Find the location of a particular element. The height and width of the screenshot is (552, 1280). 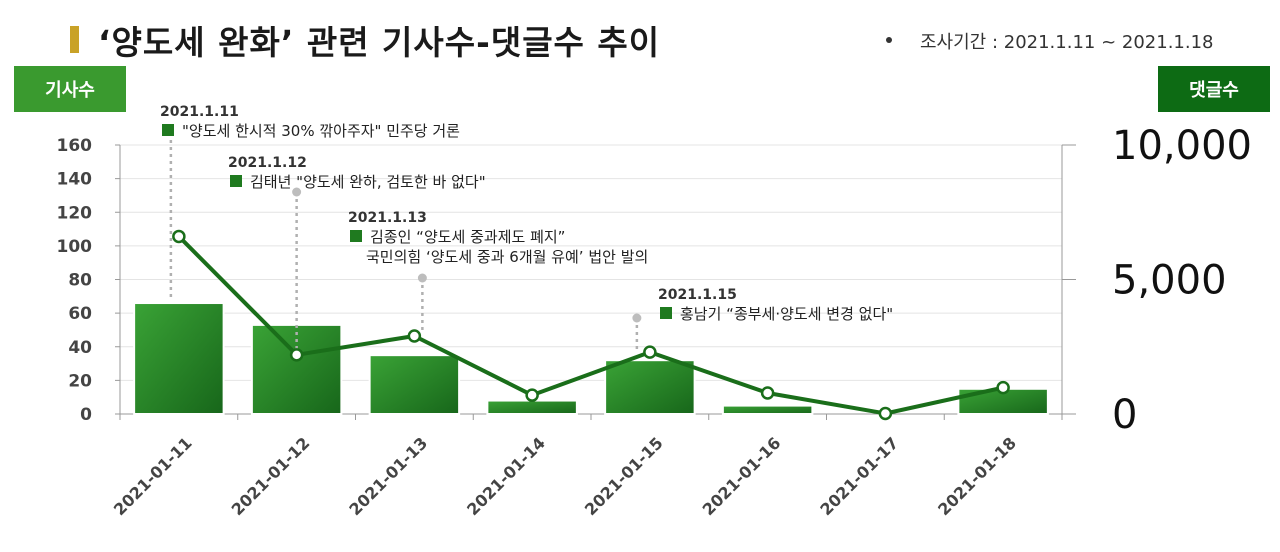

left-tick-label: 100 is located at coordinates (75, 247).